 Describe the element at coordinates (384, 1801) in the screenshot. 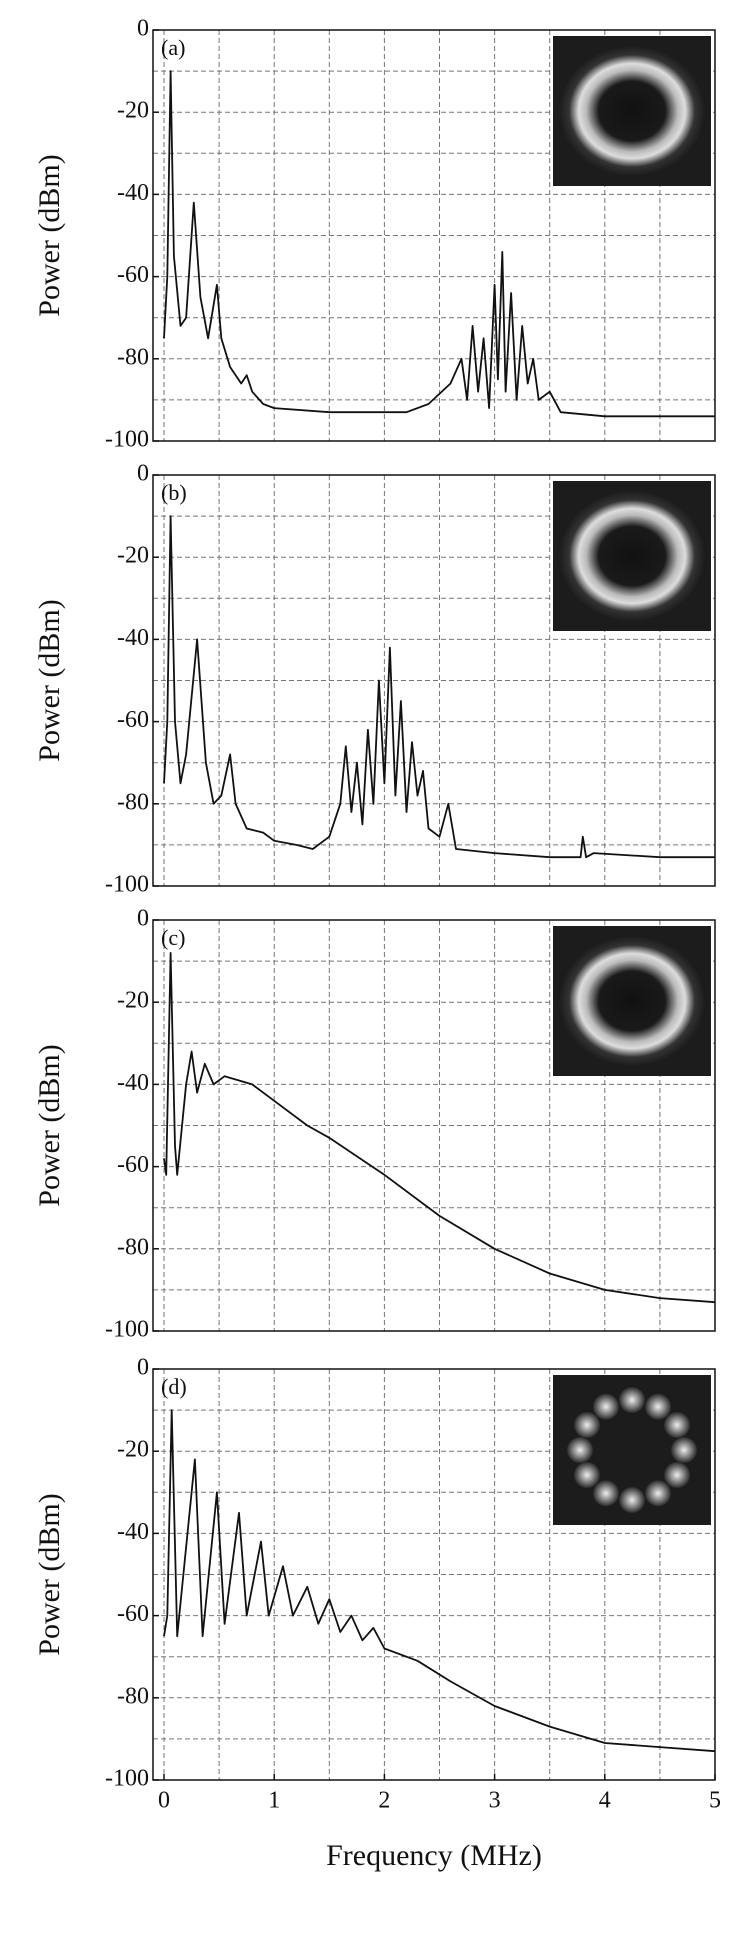

I see `x-tick-label: 2` at that location.